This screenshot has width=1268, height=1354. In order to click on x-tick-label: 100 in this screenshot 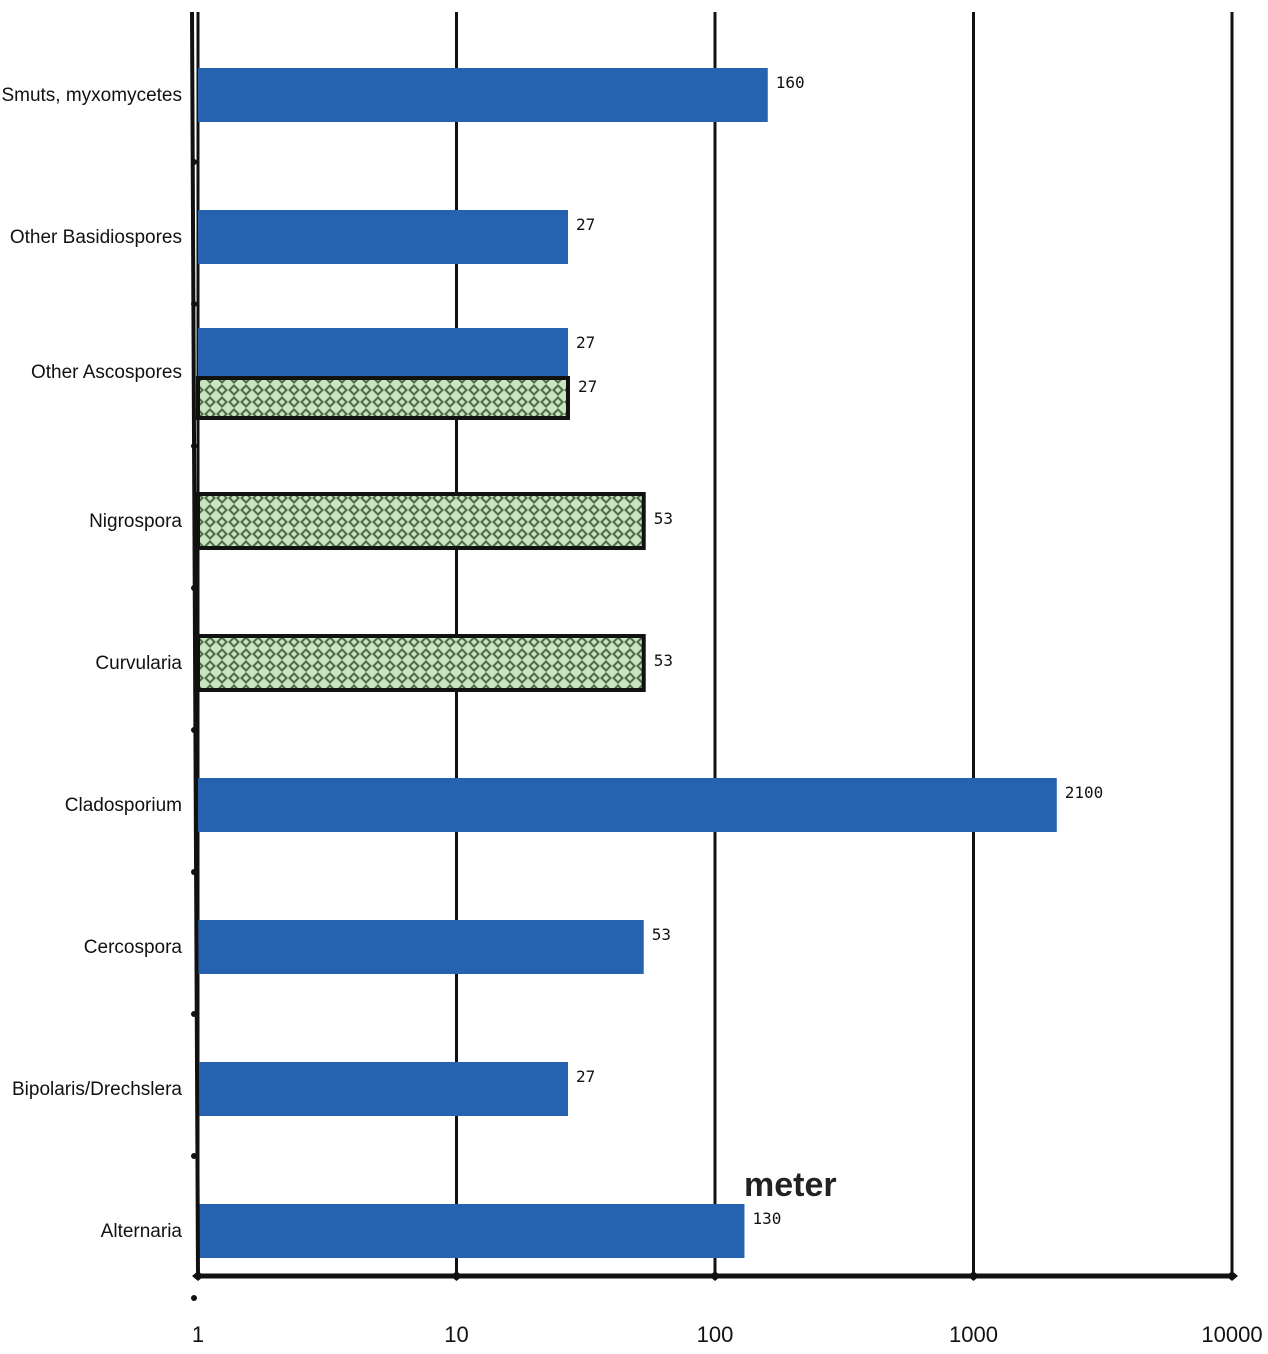, I will do `click(715, 1334)`.